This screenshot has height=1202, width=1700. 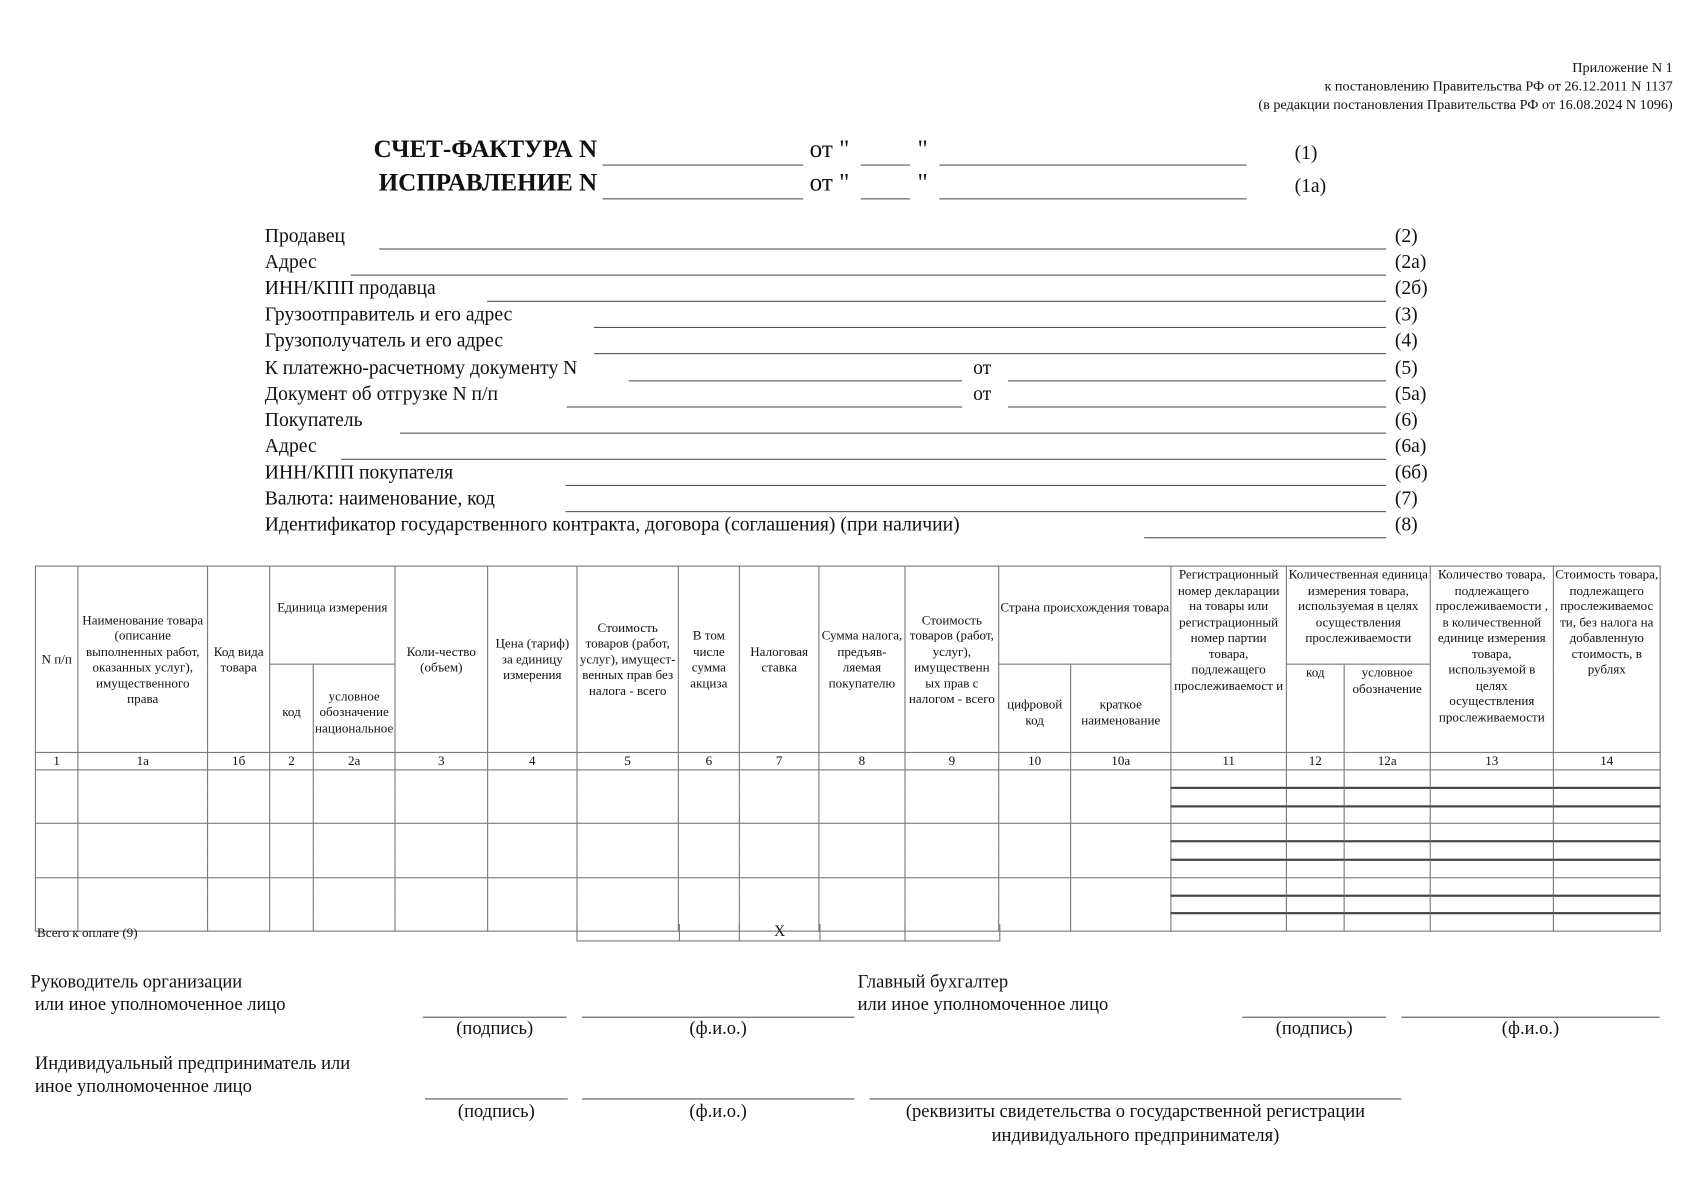 What do you see at coordinates (494, 1017) in the screenshot?
I see `head-signature-field` at bounding box center [494, 1017].